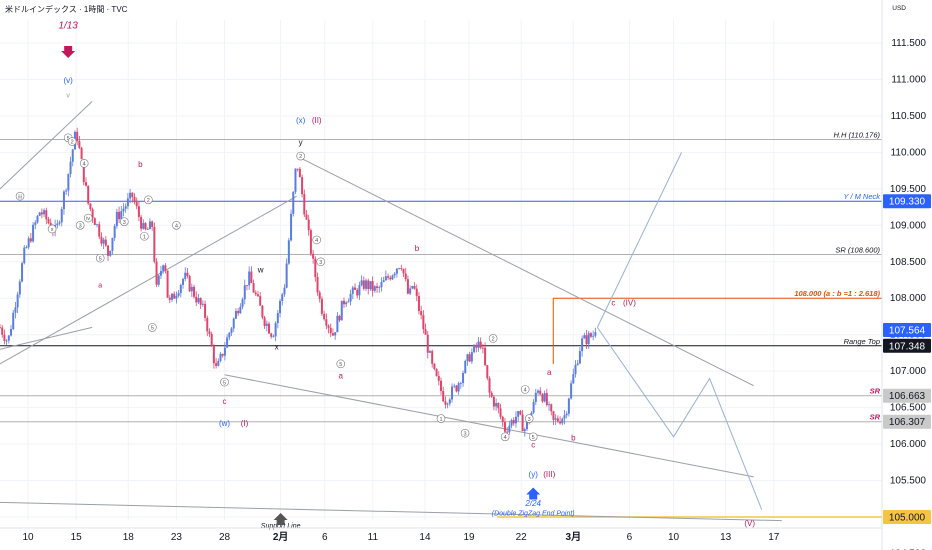  I want to click on wave-annotation: (v), so click(68, 80).